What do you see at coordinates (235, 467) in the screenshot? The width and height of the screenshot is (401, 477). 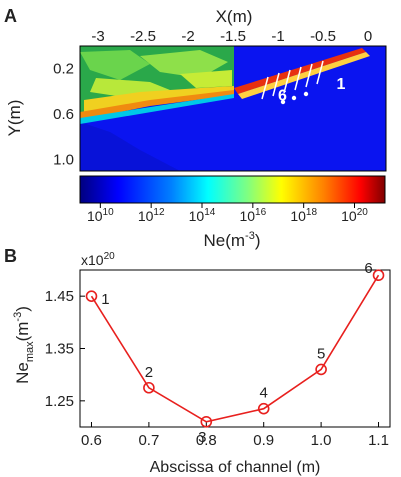 I see `line-x-axis-label: Abscissa of channel (m)` at bounding box center [235, 467].